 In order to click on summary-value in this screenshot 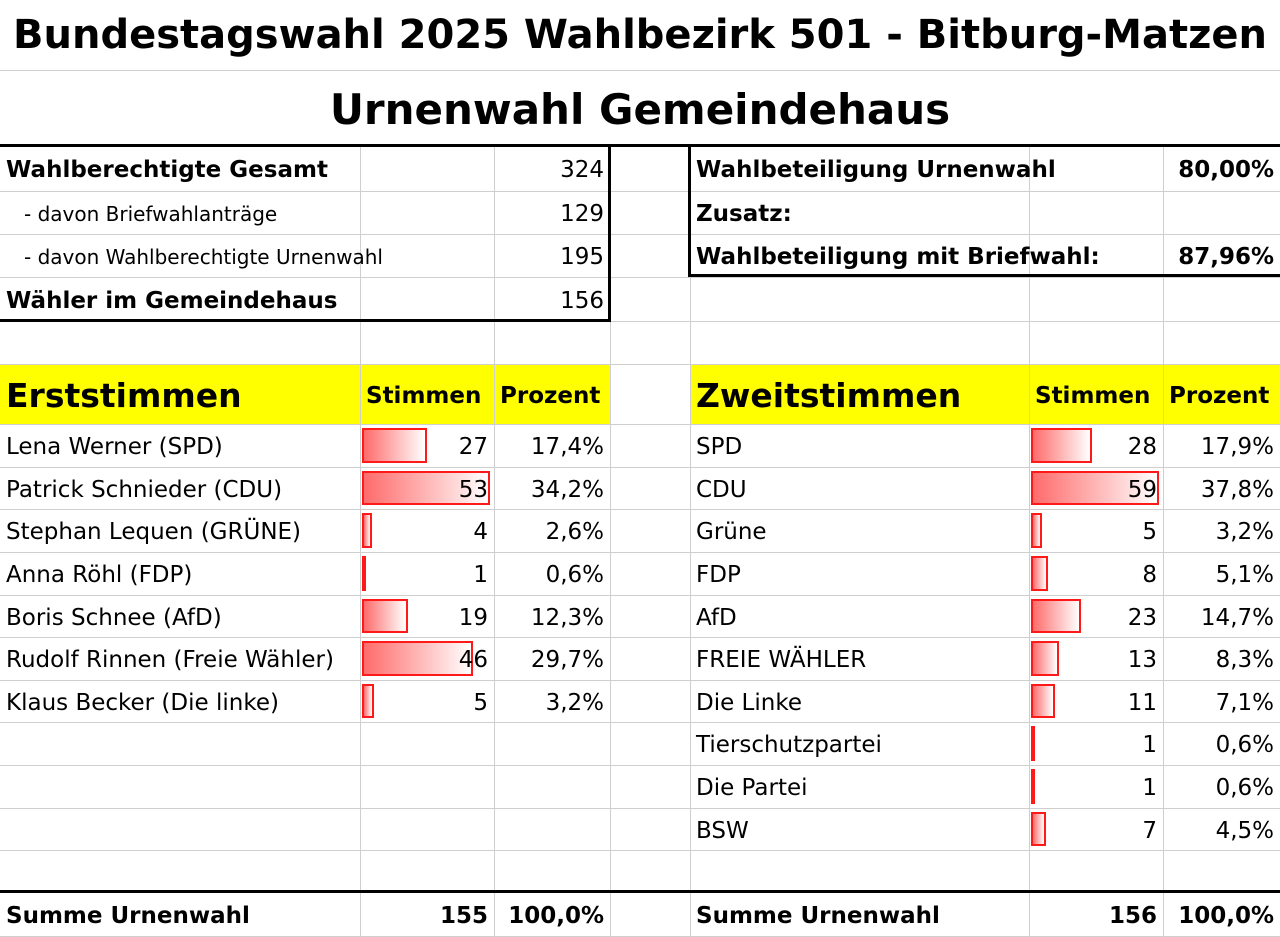, I will do `click(1221, 212)`.